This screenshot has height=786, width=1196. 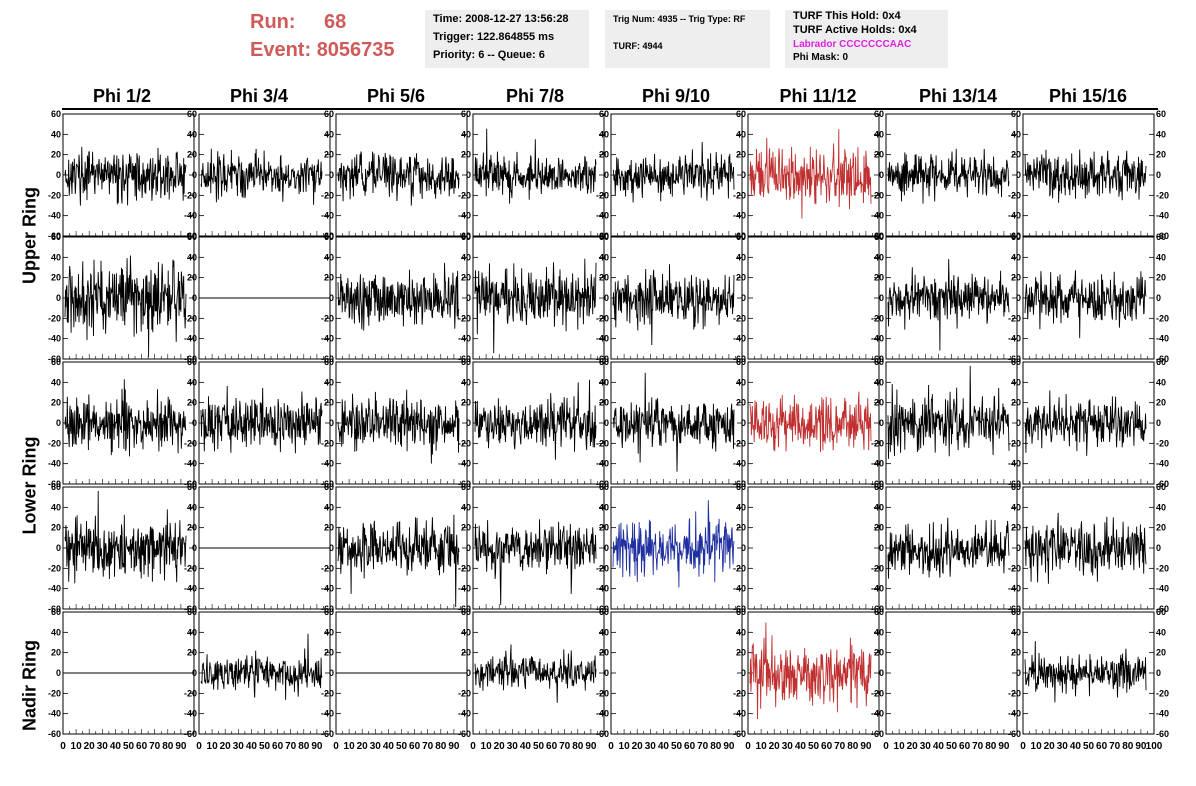 I want to click on col-header-phi-1-2: Phi 1/2, so click(x=122, y=96).